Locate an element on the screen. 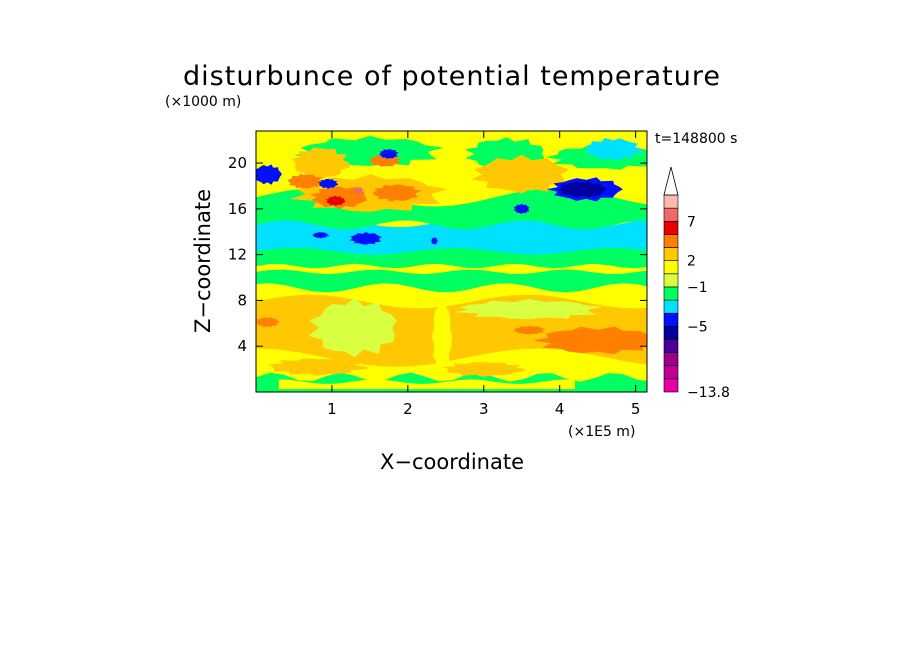 Image resolution: width=904 pixels, height=654 pixels. colorbar-extend-arrow is located at coordinates (671, 181).